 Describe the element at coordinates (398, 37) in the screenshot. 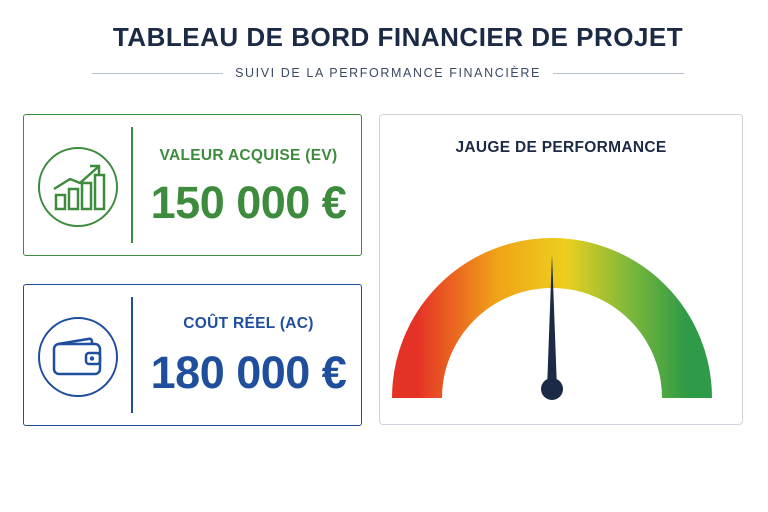

I see `page-title: TABLEAU DE BORD FINANCIER DE PROJET` at that location.